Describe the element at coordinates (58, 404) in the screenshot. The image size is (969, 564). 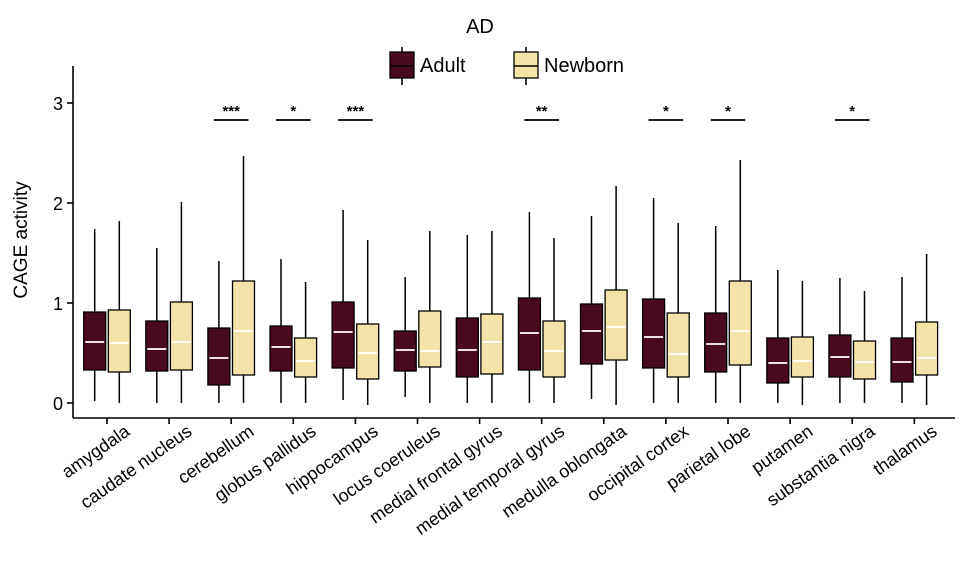
I see `y-tick-label: 0` at that location.